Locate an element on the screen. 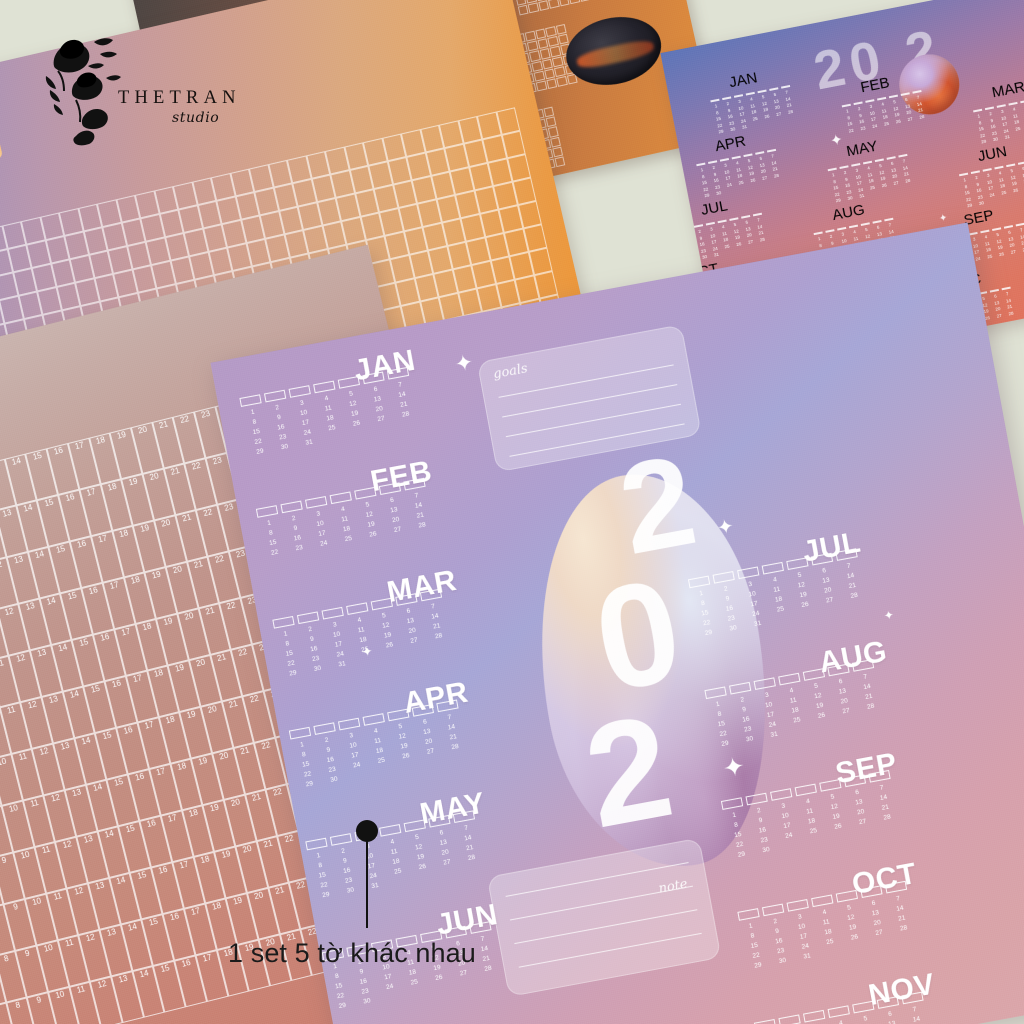 This screenshot has height=1024, width=1024. sunset-cloud-photo-ornament is located at coordinates (2, 136).